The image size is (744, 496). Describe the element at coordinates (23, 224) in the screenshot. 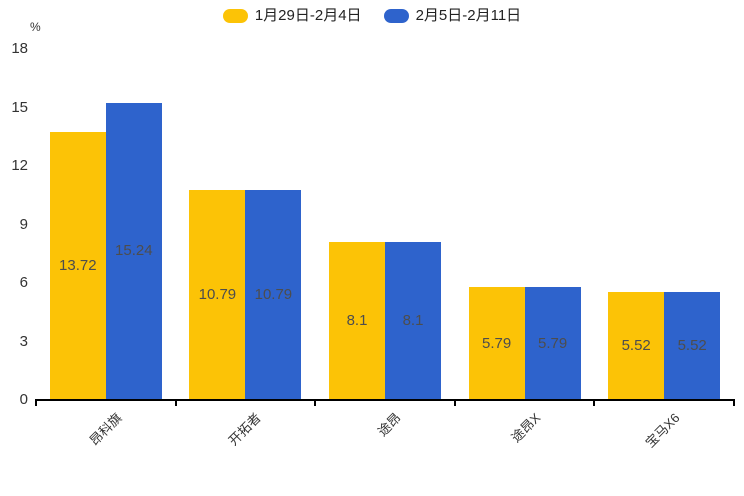

I see `y-axis-tick-label: 9` at that location.